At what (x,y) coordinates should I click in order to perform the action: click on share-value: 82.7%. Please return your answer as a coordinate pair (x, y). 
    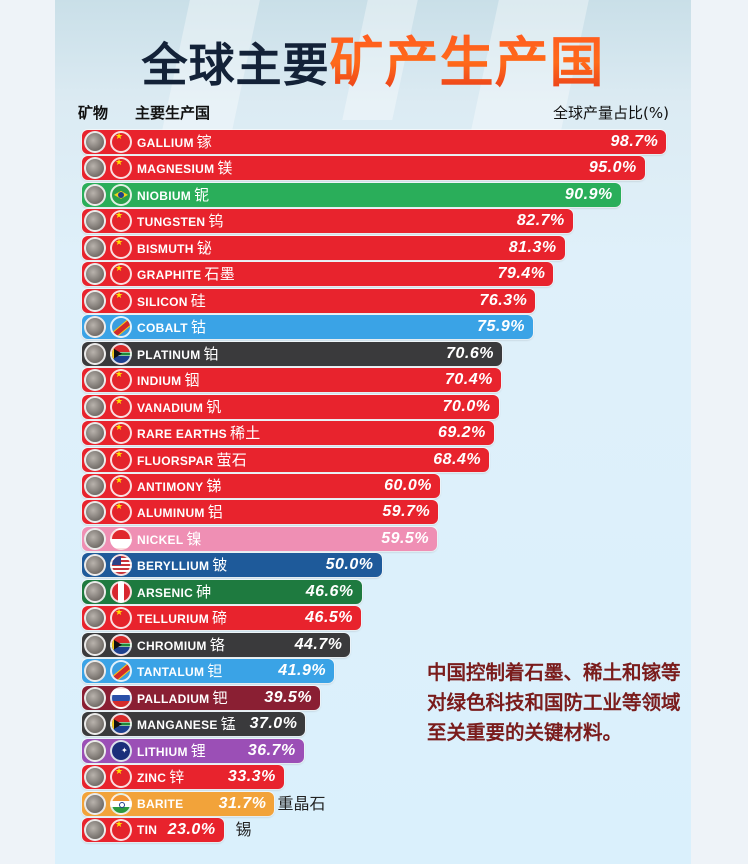
    Looking at the image, I should click on (540, 221).